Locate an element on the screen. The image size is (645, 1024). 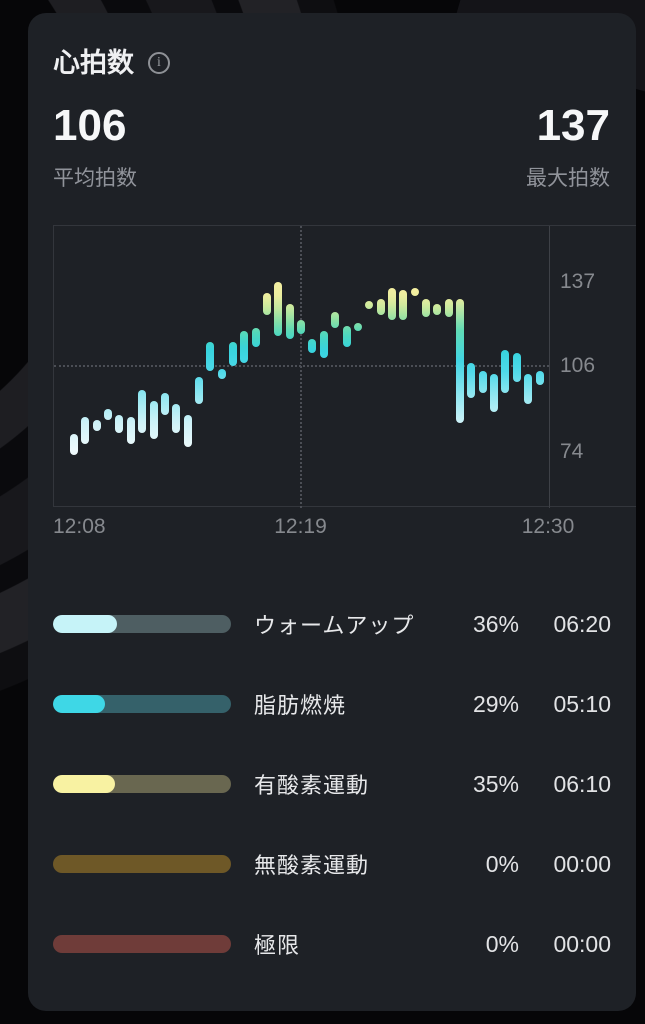
x-axis-tick-label: 12:08 is located at coordinates (79, 526).